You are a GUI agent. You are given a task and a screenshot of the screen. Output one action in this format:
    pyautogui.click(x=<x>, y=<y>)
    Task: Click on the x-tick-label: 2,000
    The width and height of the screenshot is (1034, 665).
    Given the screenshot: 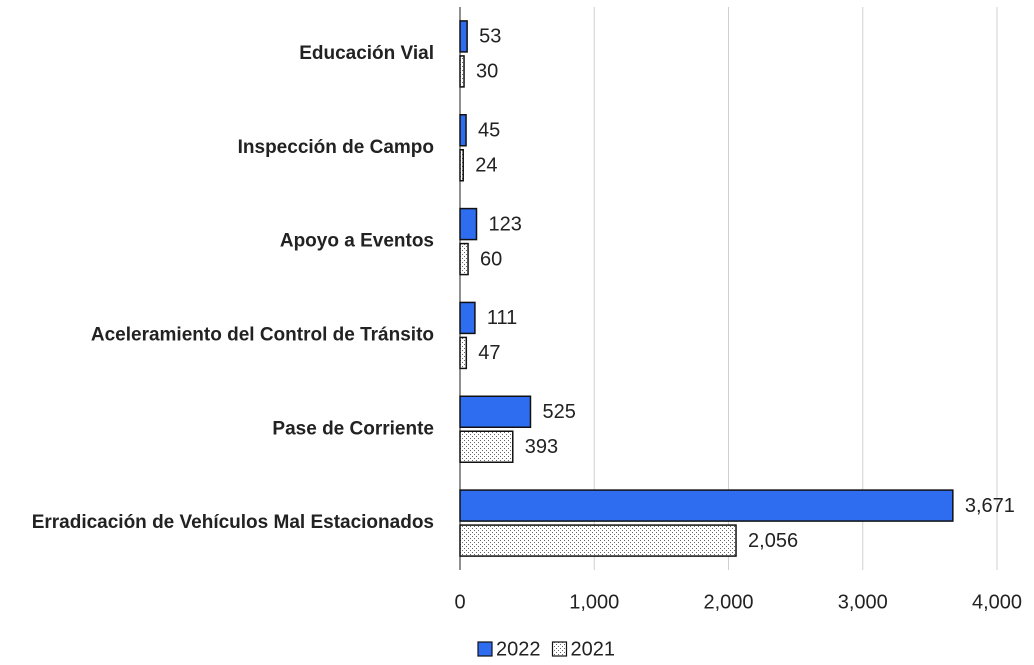 What is the action you would take?
    pyautogui.click(x=728, y=602)
    